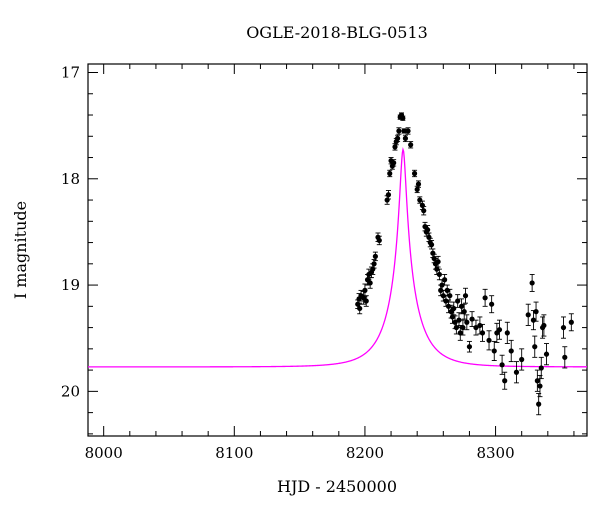 This screenshot has height=512, width=600. Describe the element at coordinates (495, 453) in the screenshot. I see `x-tick-label: 8300` at that location.